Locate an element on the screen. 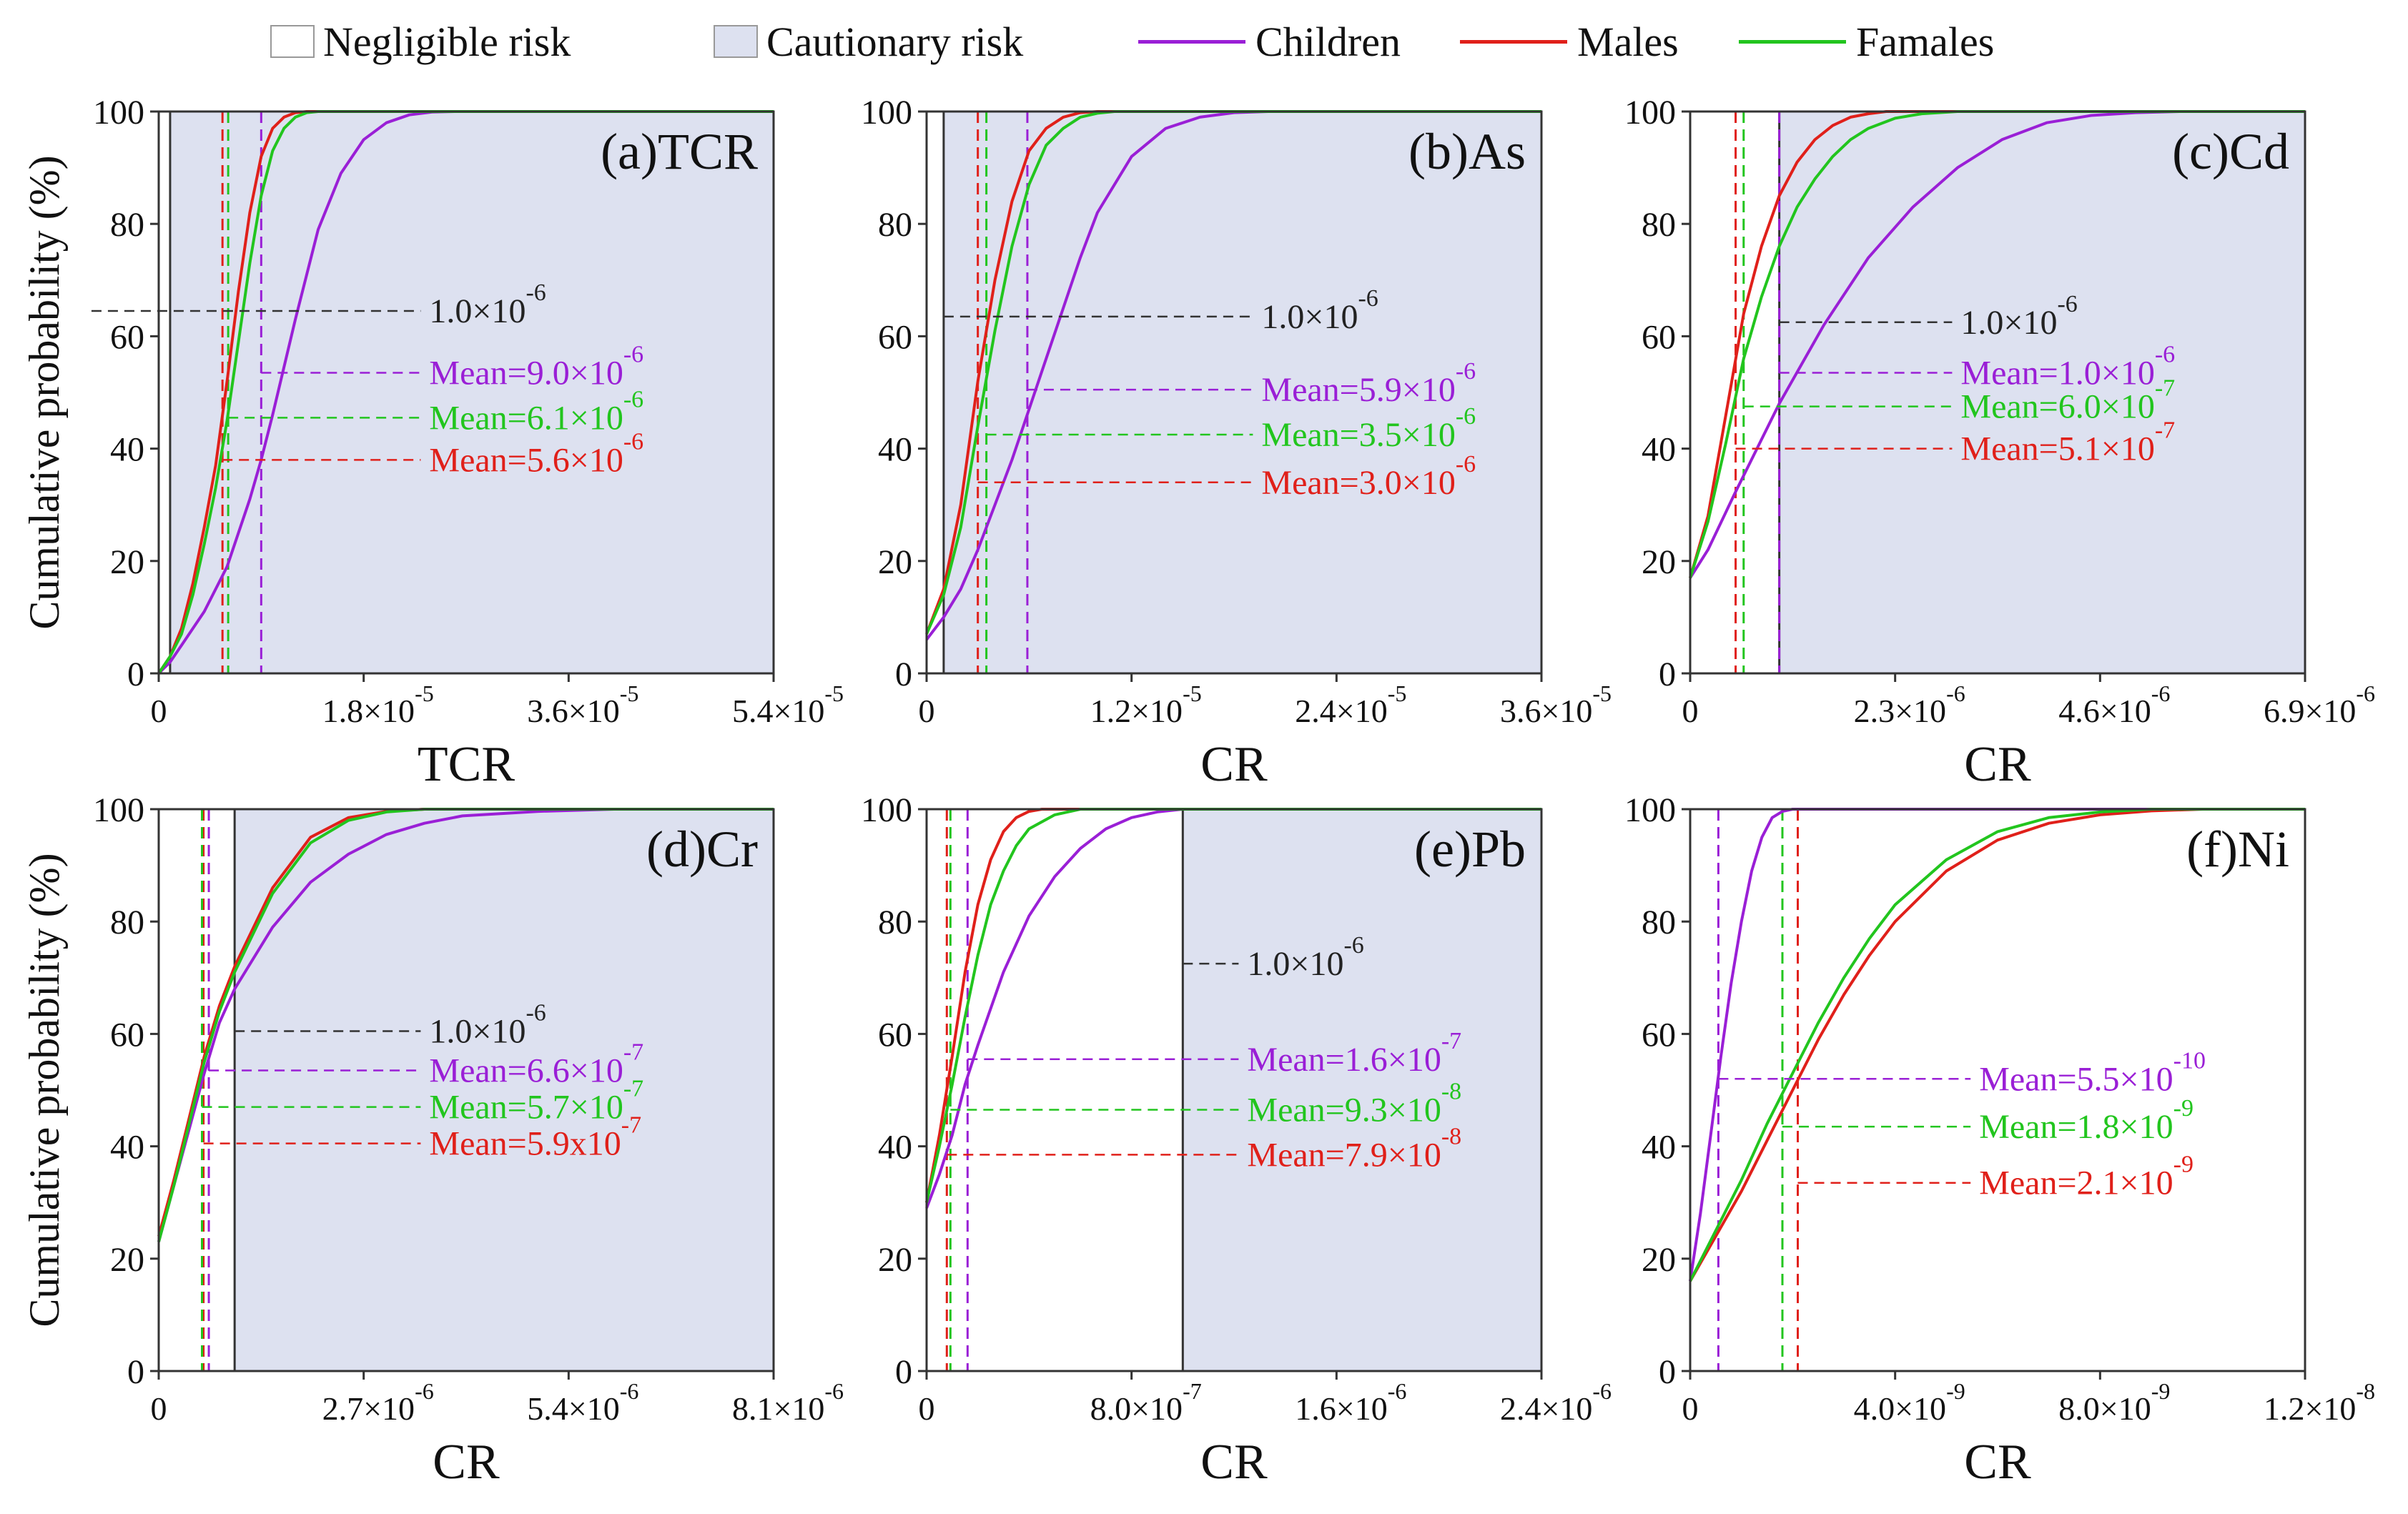  label-base: 3.6×10 is located at coordinates (573, 711).